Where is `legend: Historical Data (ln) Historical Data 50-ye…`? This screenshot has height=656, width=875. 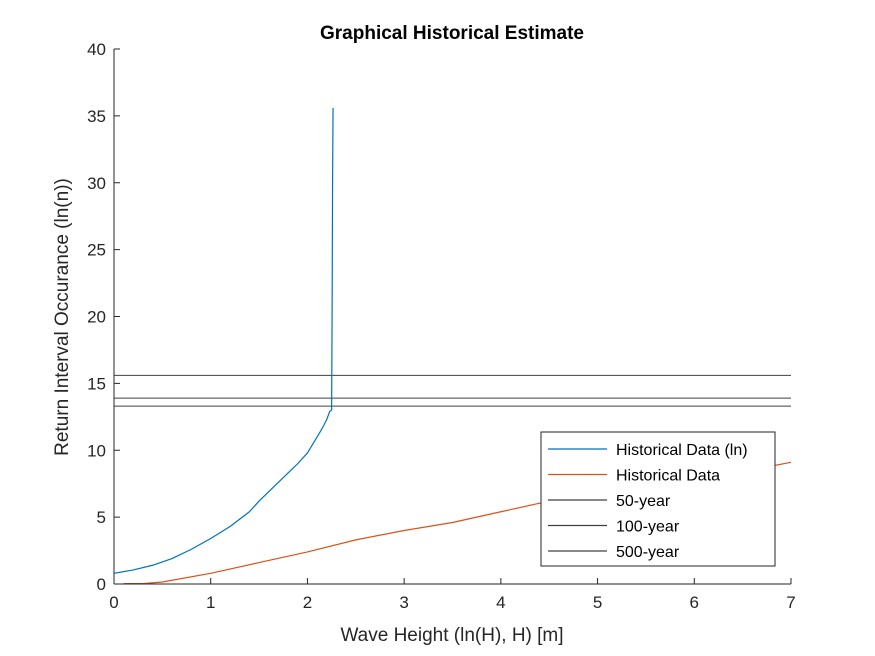
legend: Historical Data (ln) Historical Data 50-ye… is located at coordinates (658, 499).